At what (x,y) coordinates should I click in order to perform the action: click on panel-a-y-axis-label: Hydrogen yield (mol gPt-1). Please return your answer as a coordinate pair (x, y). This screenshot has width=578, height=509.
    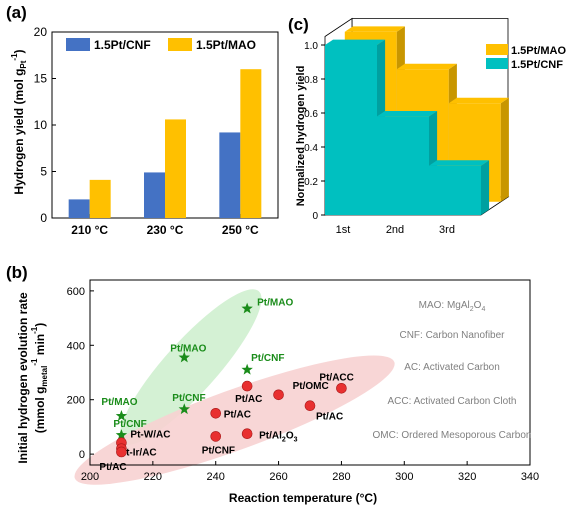
    Looking at the image, I should click on (19, 121).